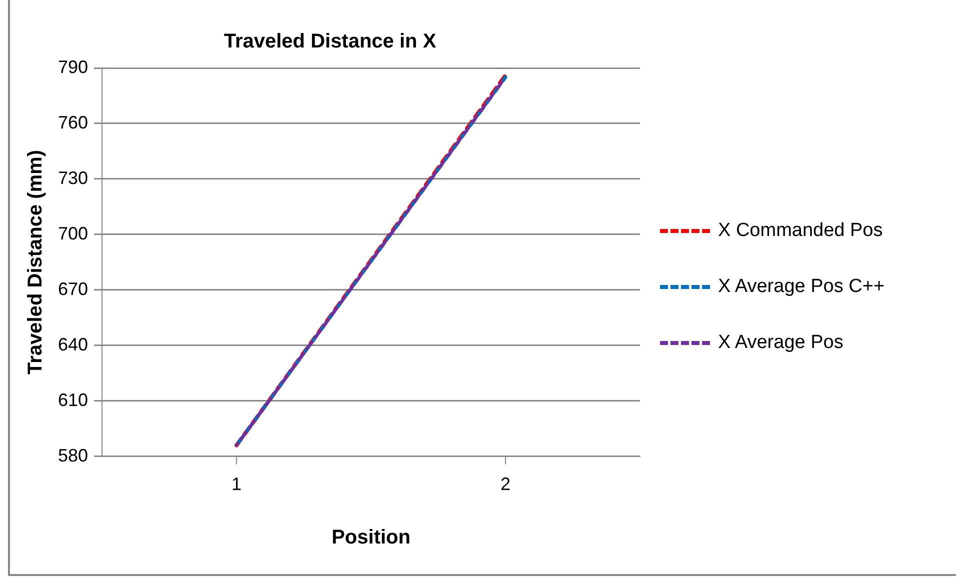  I want to click on y-tick-label: 730, so click(73, 178).